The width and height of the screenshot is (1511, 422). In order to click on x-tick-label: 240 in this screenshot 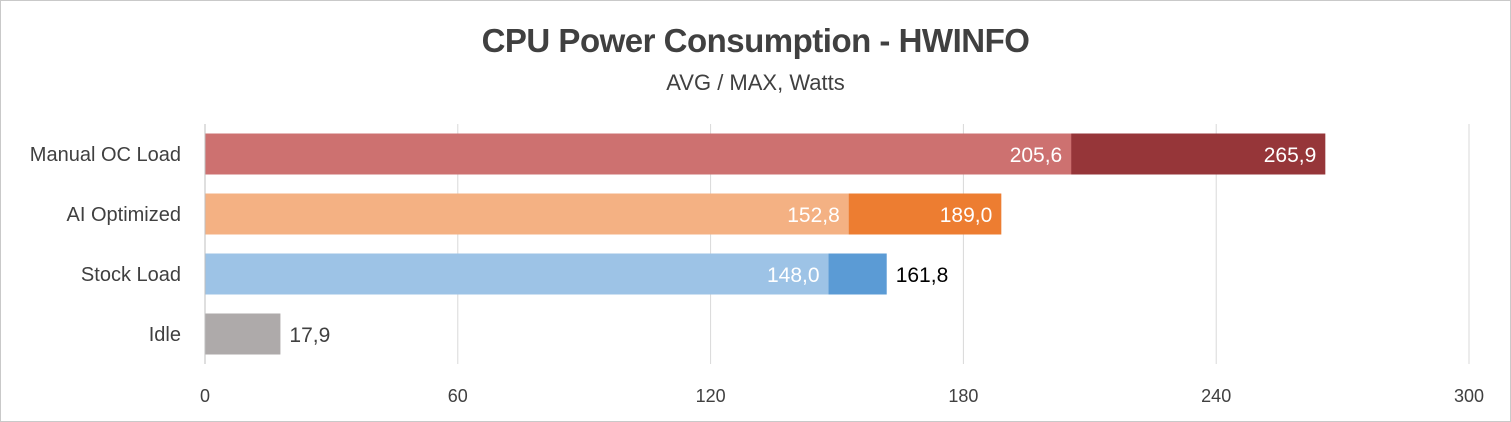, I will do `click(1216, 396)`.